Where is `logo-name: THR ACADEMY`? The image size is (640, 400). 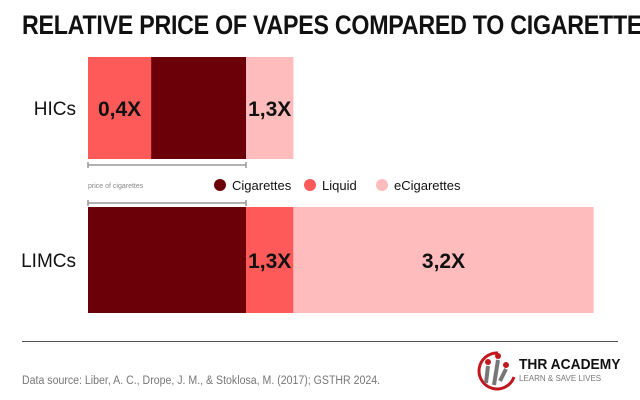
logo-name: THR ACADEMY is located at coordinates (570, 364).